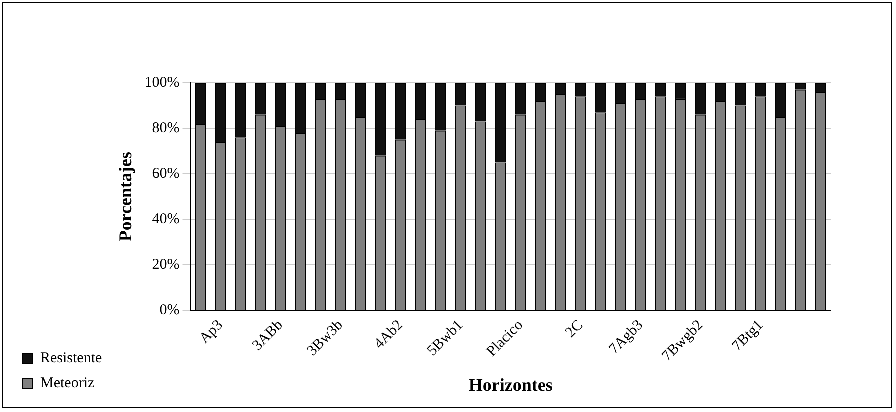 This screenshot has height=412, width=896. What do you see at coordinates (166, 265) in the screenshot?
I see `y-tick-label: 20%` at bounding box center [166, 265].